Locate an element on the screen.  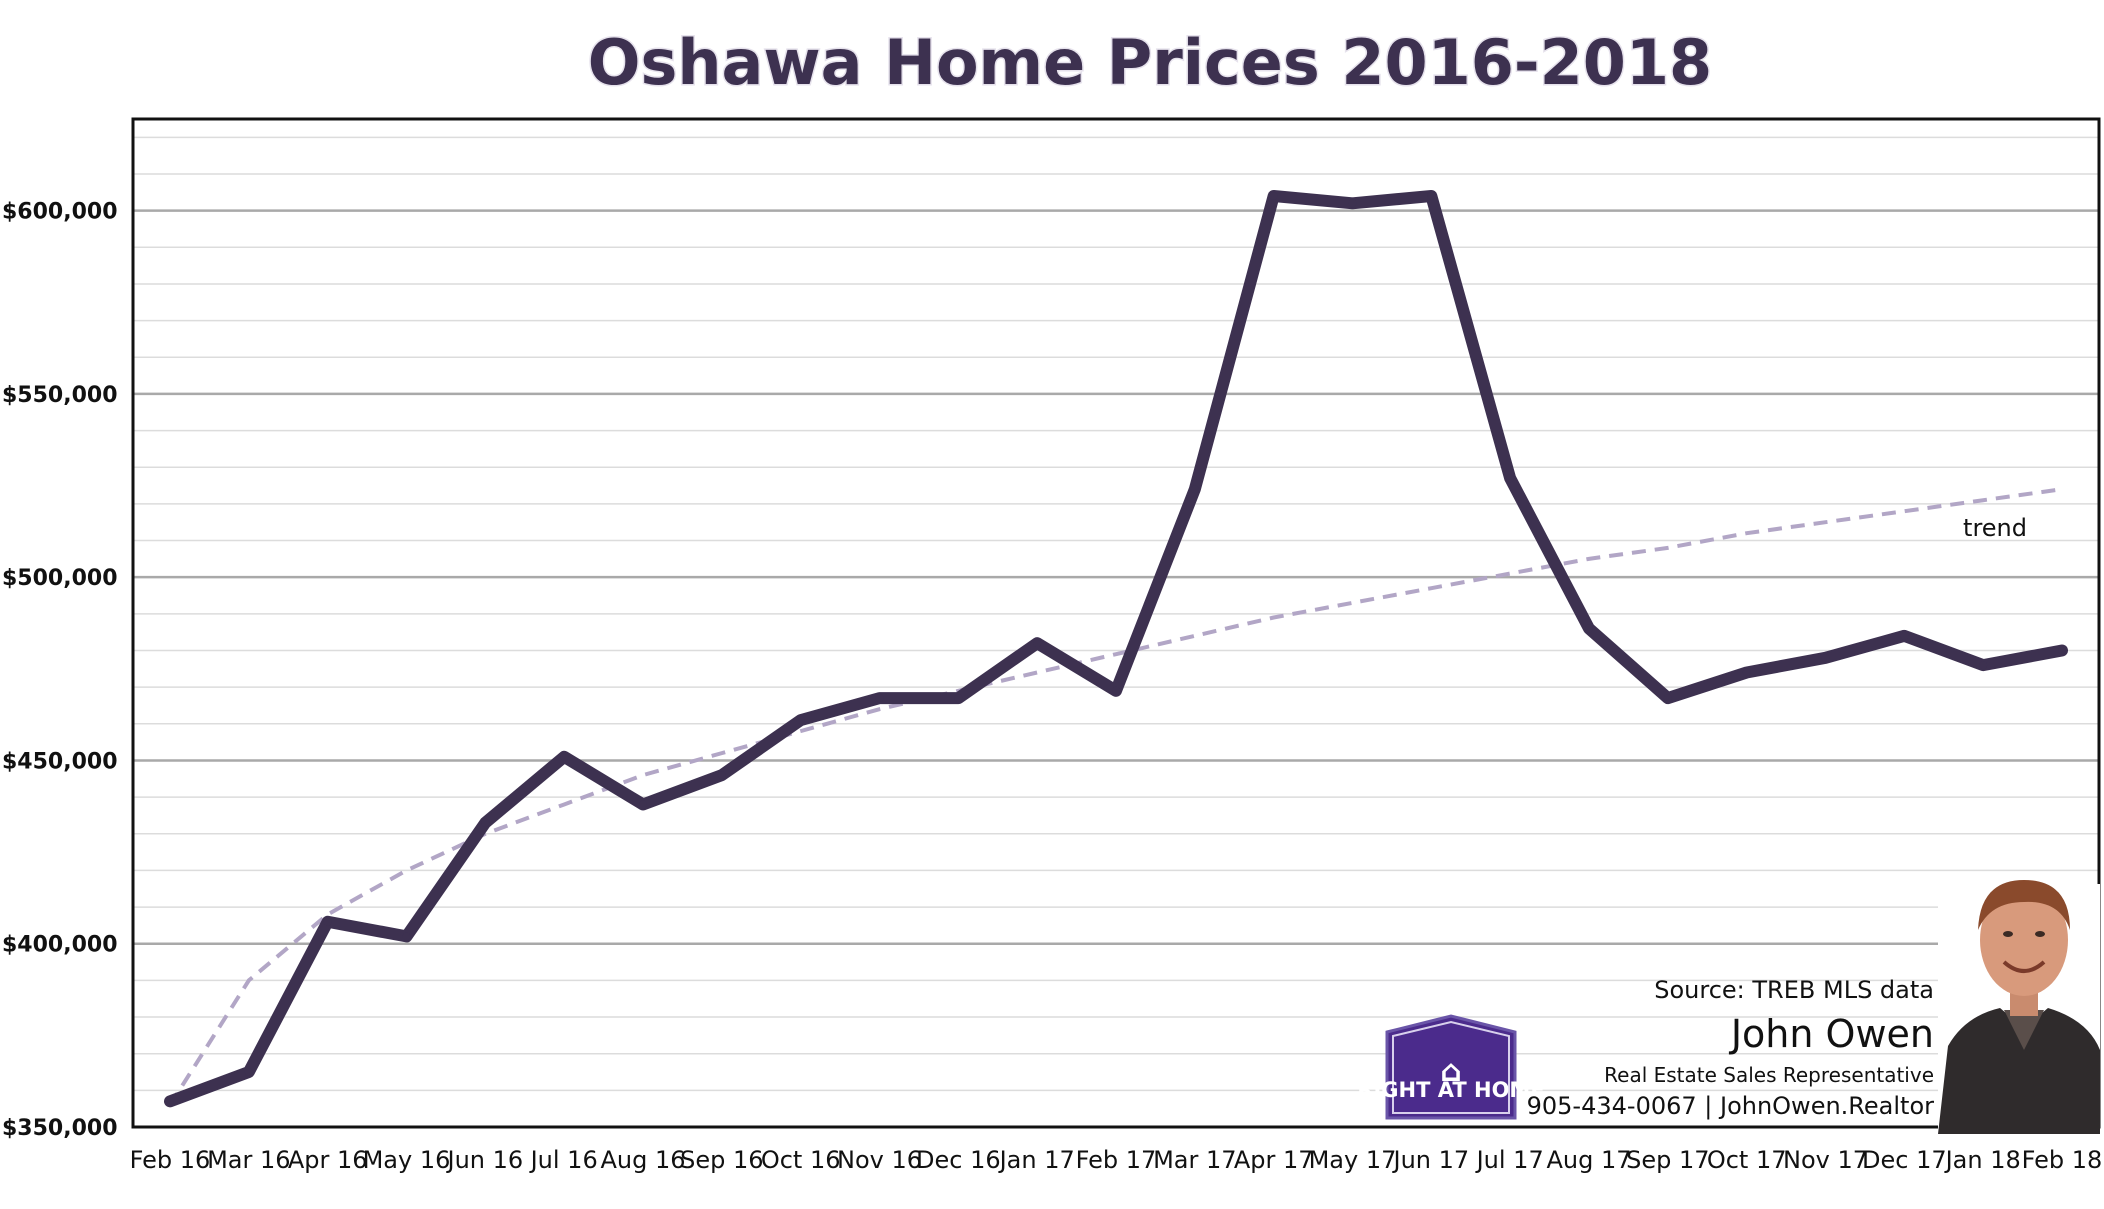
x-tick-label: Jun 16 is located at coordinates (484, 1160).